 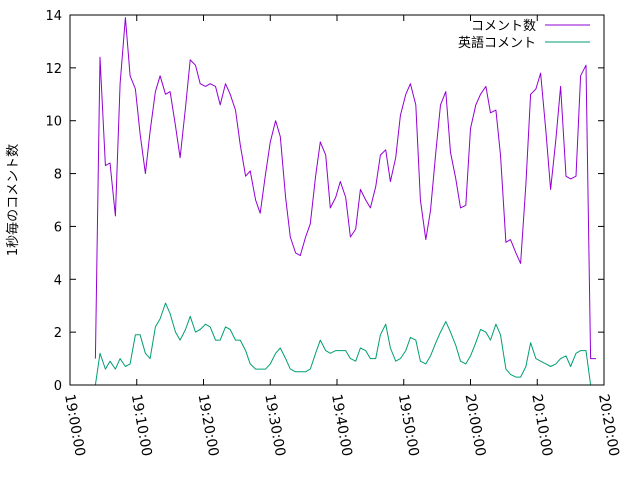 I want to click on legend-label: コメント数, so click(x=503, y=26).